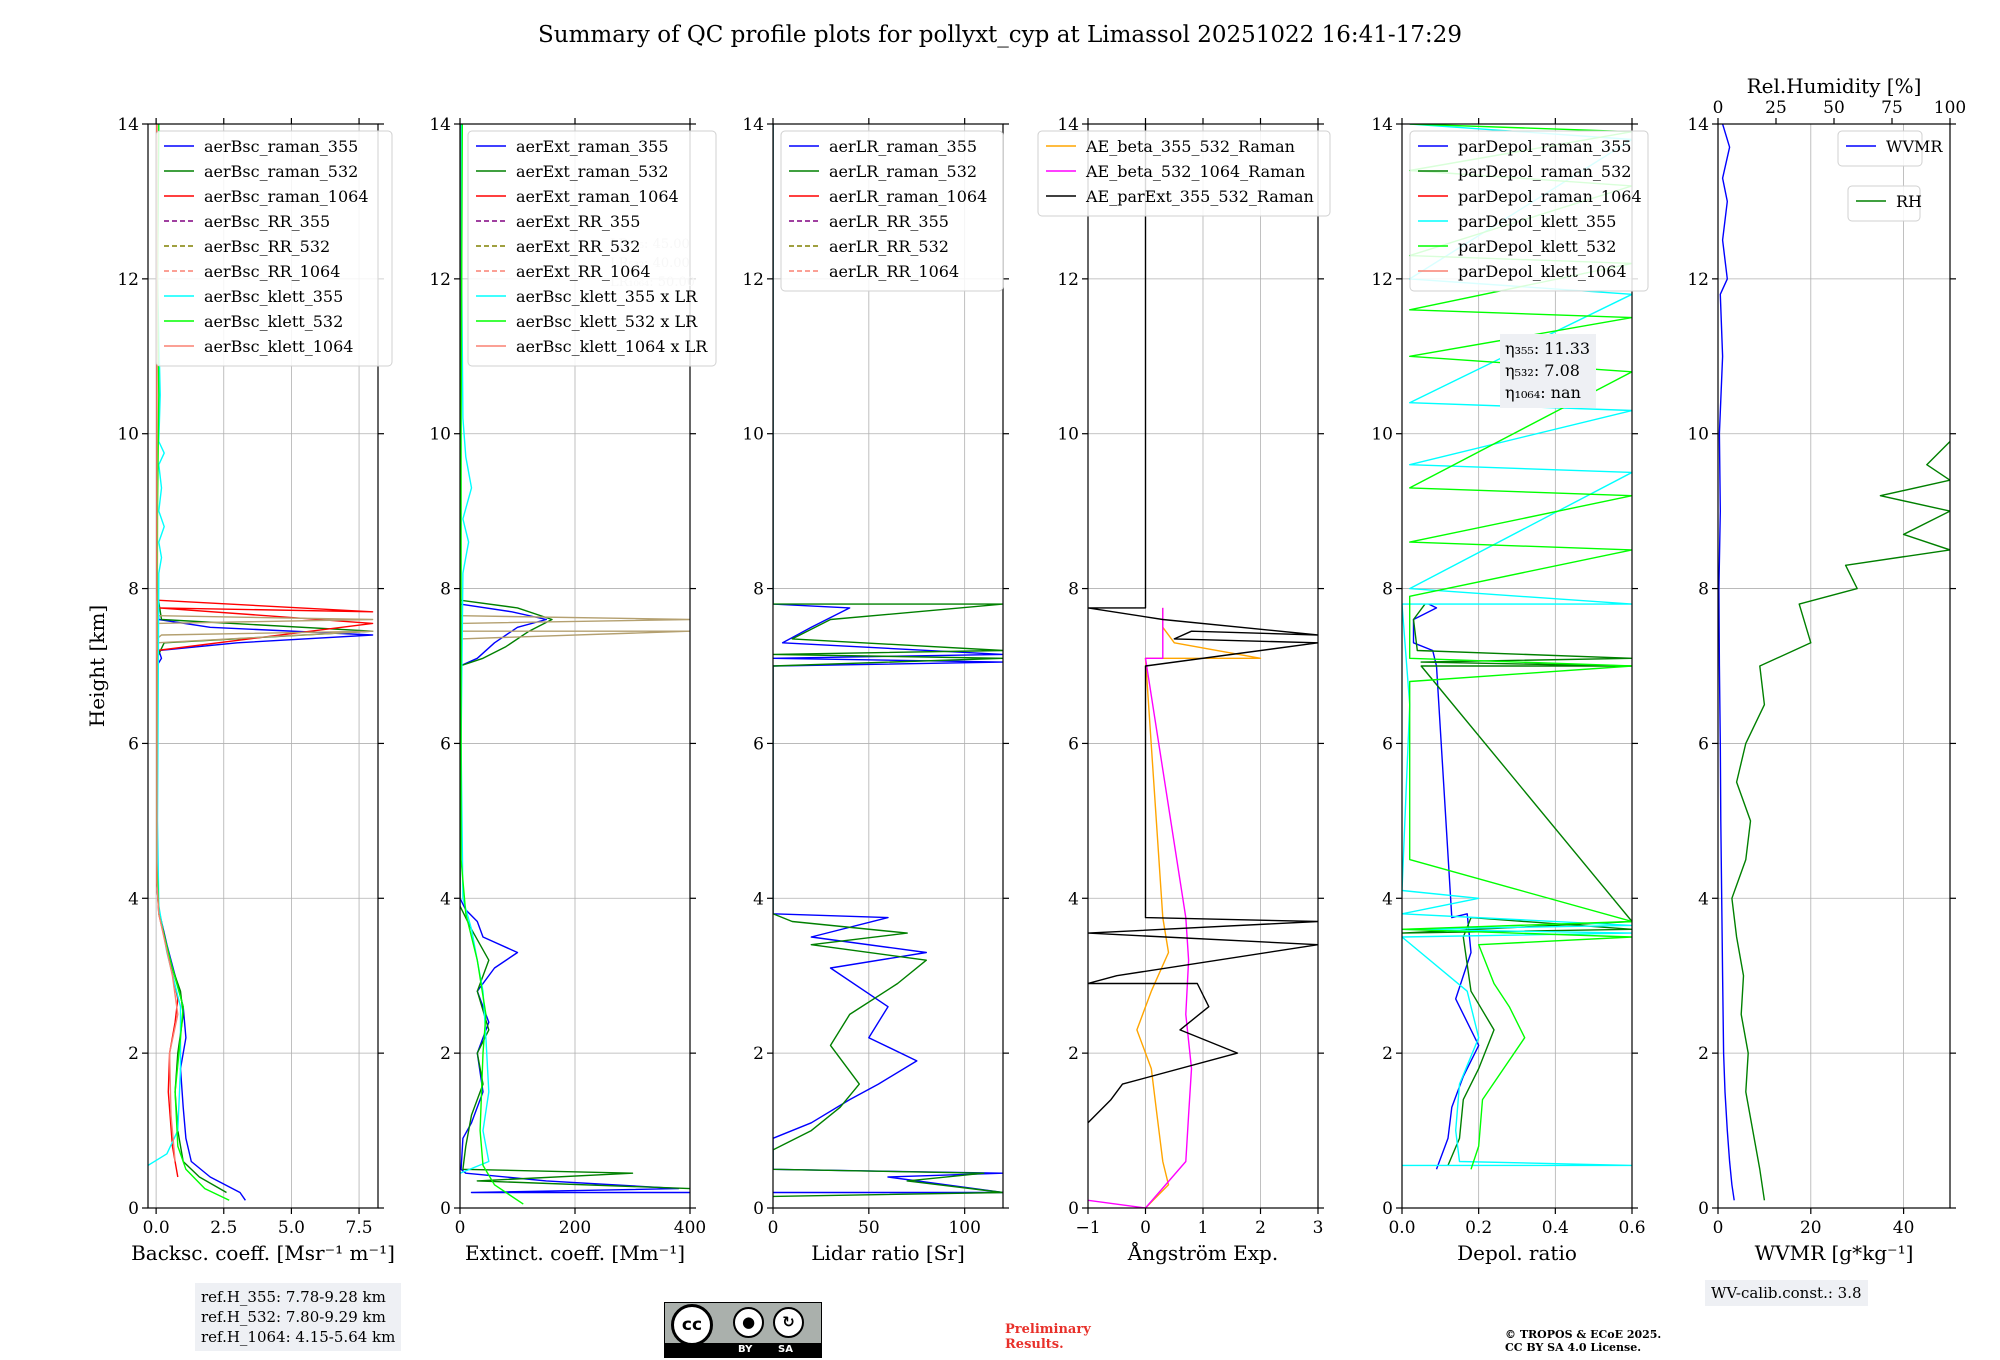  I want to click on depol-xtick-label: 0.6, so click(1631, 1228).